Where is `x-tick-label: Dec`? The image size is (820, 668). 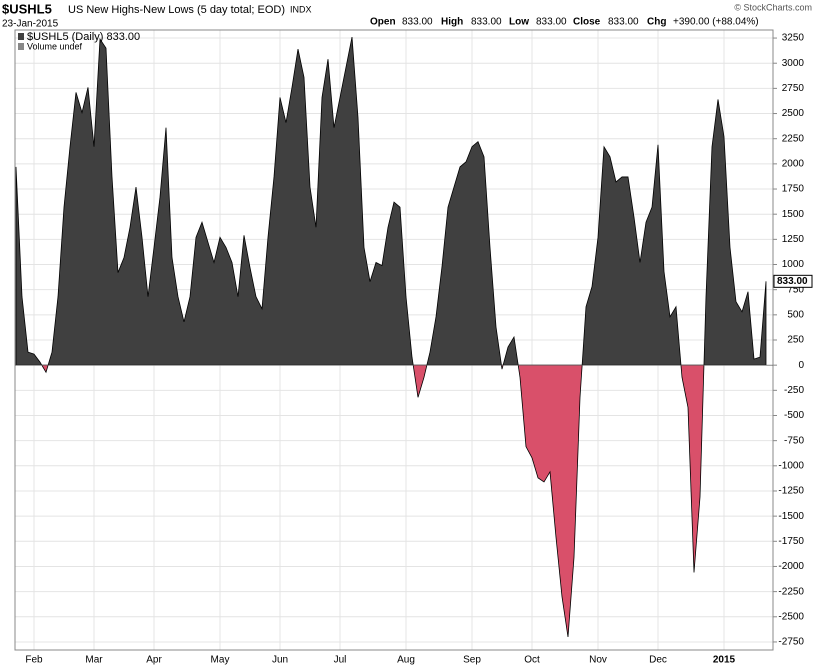
x-tick-label: Dec is located at coordinates (658, 660).